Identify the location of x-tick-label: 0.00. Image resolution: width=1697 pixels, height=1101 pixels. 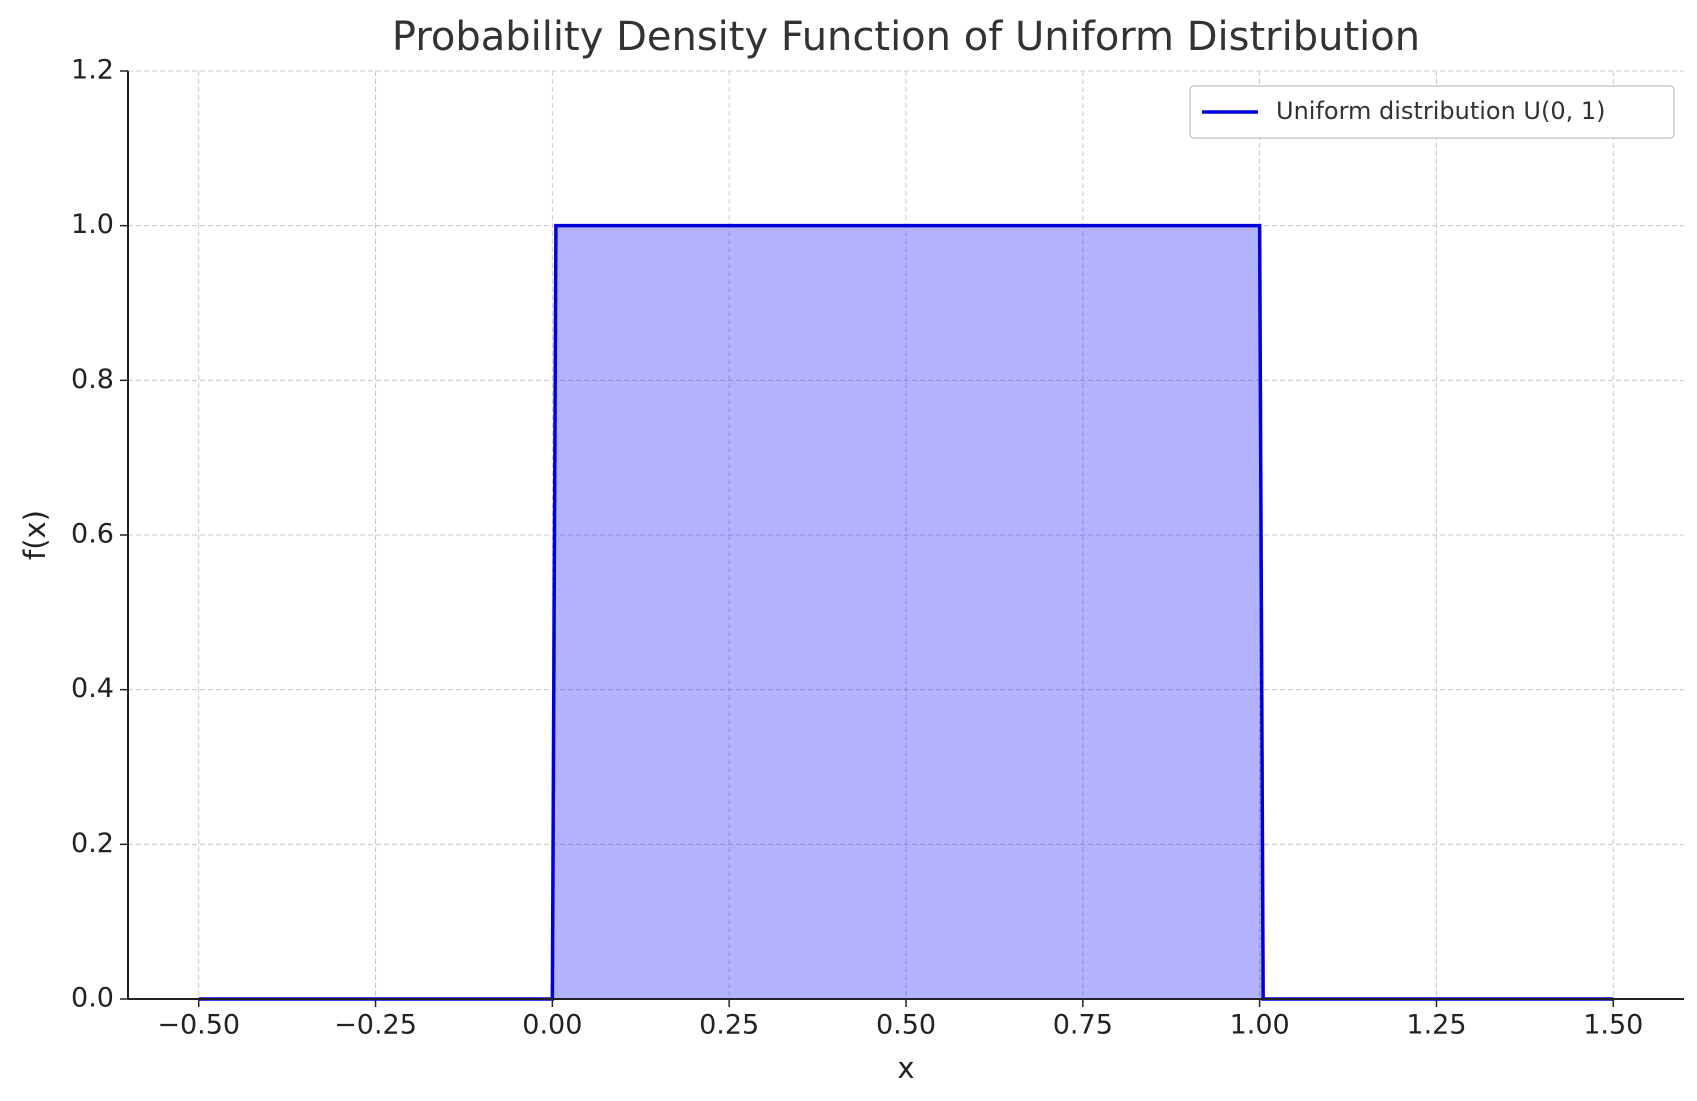
(552, 1025).